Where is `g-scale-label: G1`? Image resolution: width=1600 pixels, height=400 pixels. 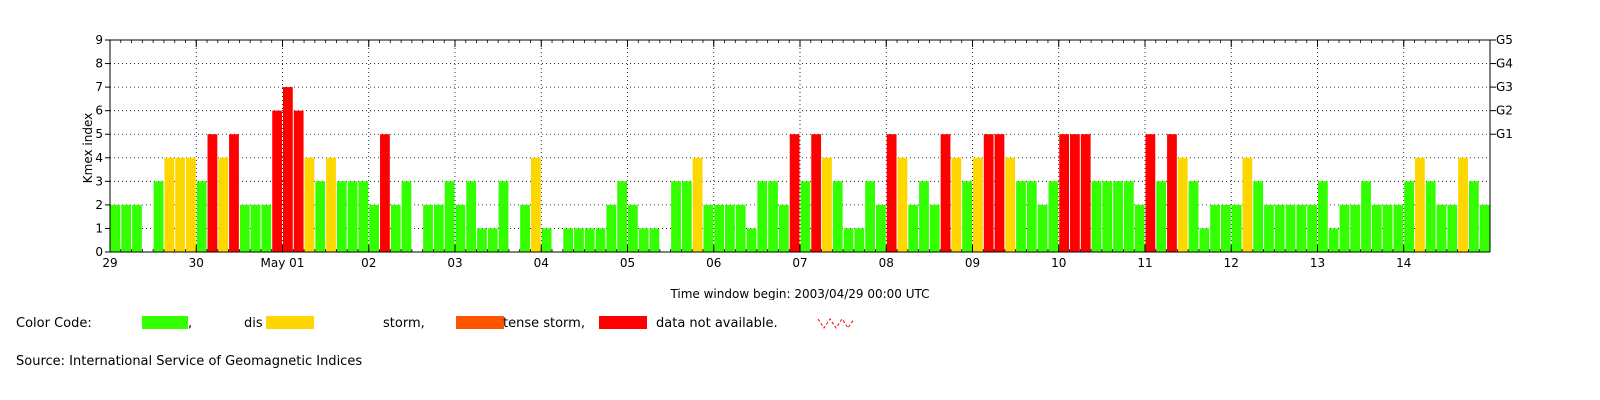
g-scale-label: G1 is located at coordinates (1504, 134).